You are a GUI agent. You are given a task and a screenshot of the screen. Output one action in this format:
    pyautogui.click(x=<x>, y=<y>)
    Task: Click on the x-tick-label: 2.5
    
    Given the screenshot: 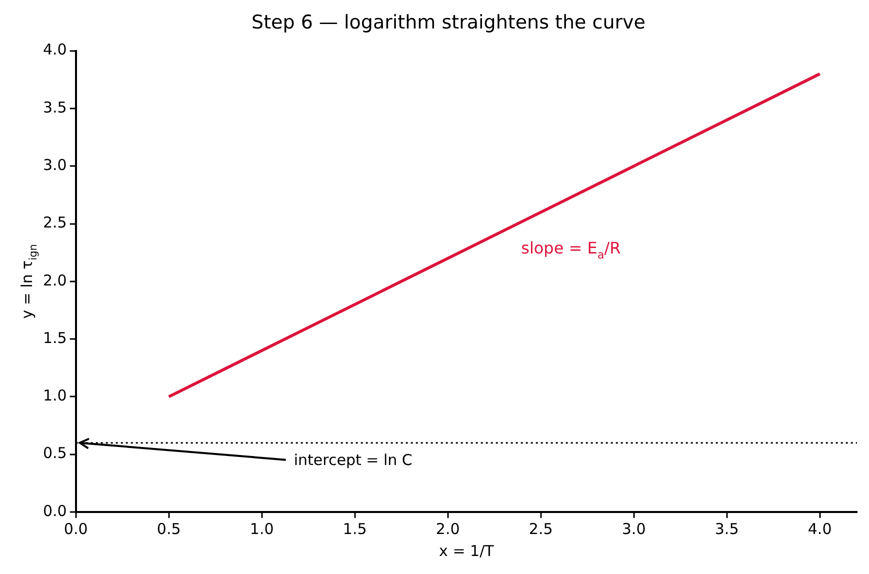 What is the action you would take?
    pyautogui.click(x=540, y=529)
    